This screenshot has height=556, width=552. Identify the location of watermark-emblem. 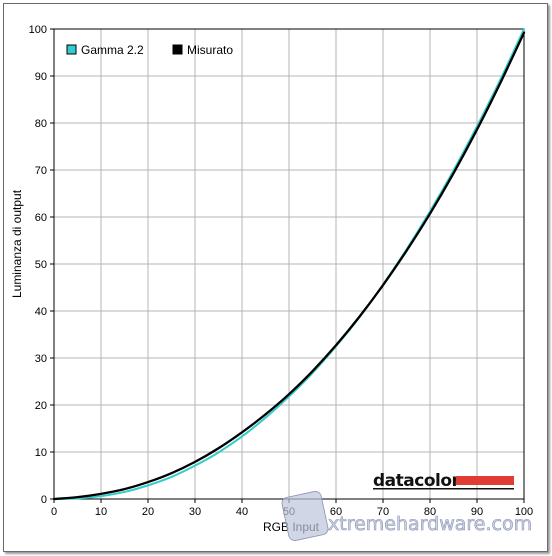
(305, 516).